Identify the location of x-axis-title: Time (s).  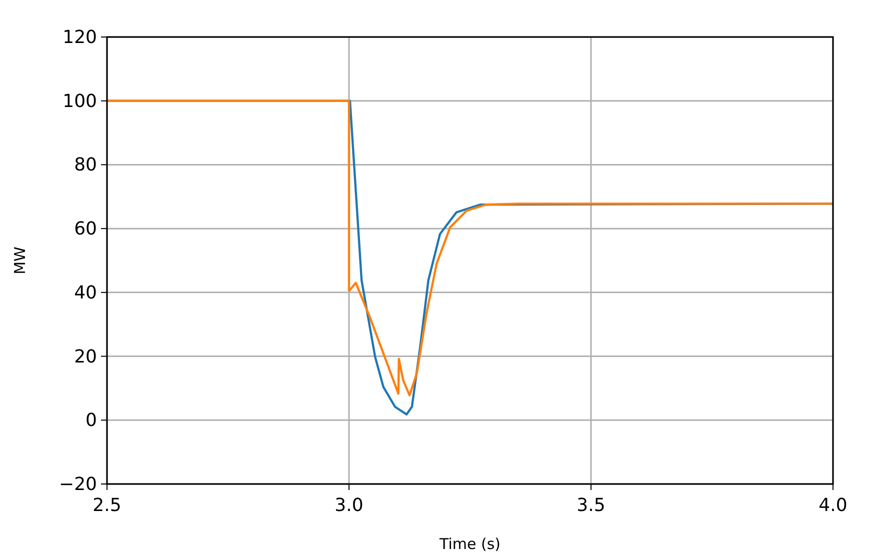
(469, 544).